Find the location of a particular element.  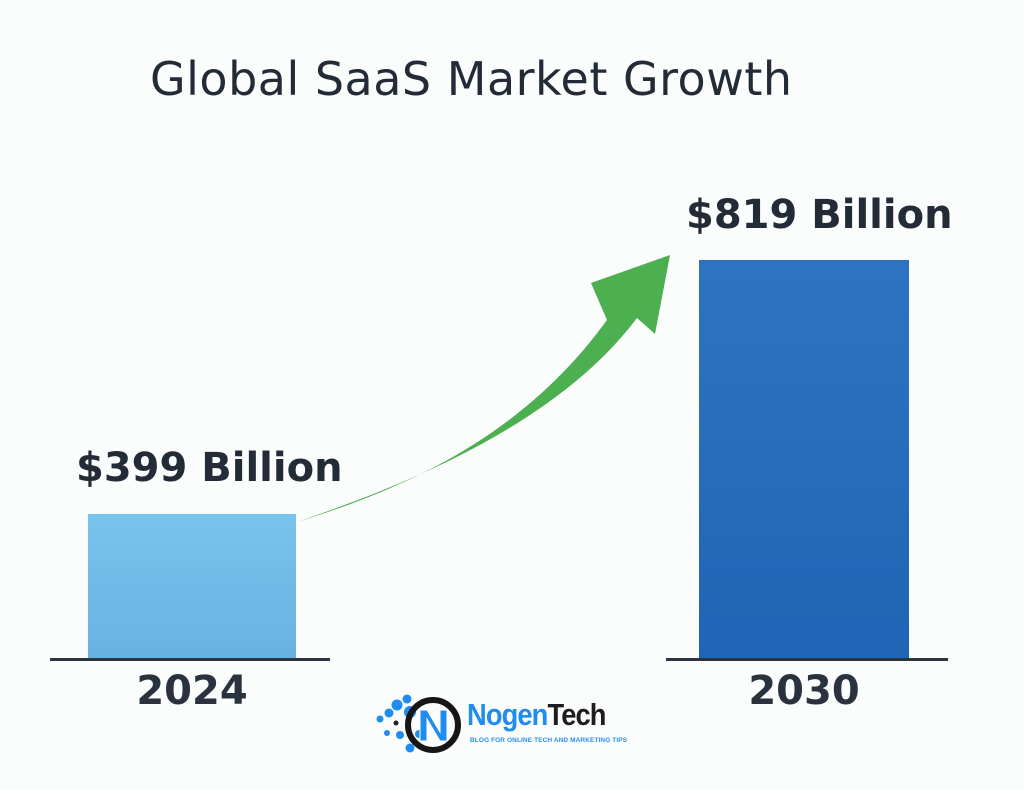

logo-wordmark: NogenTech is located at coordinates (536, 715).